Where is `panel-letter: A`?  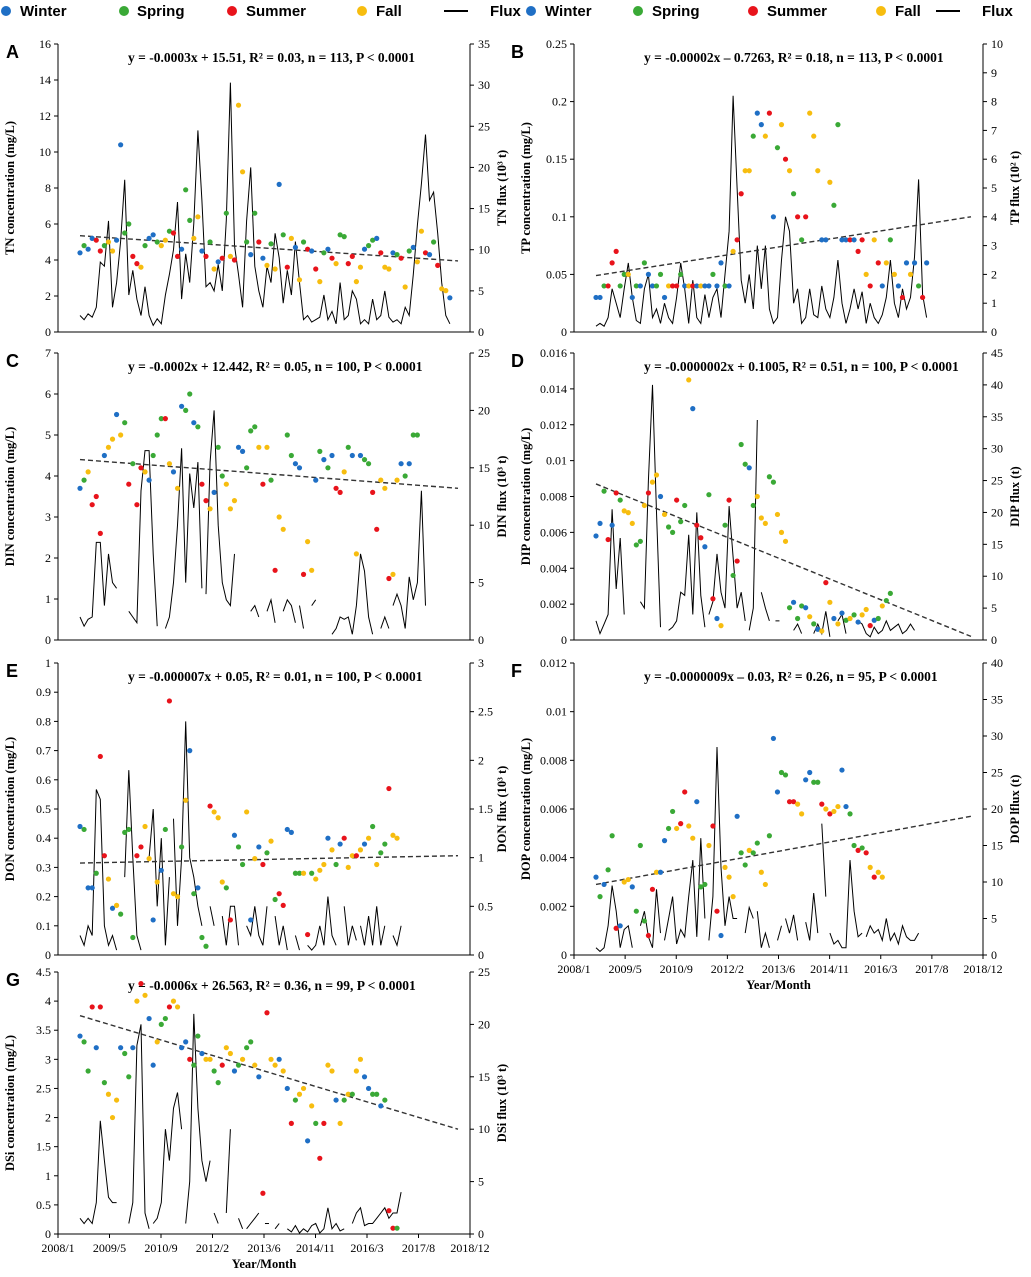 panel-letter: A is located at coordinates (12, 52).